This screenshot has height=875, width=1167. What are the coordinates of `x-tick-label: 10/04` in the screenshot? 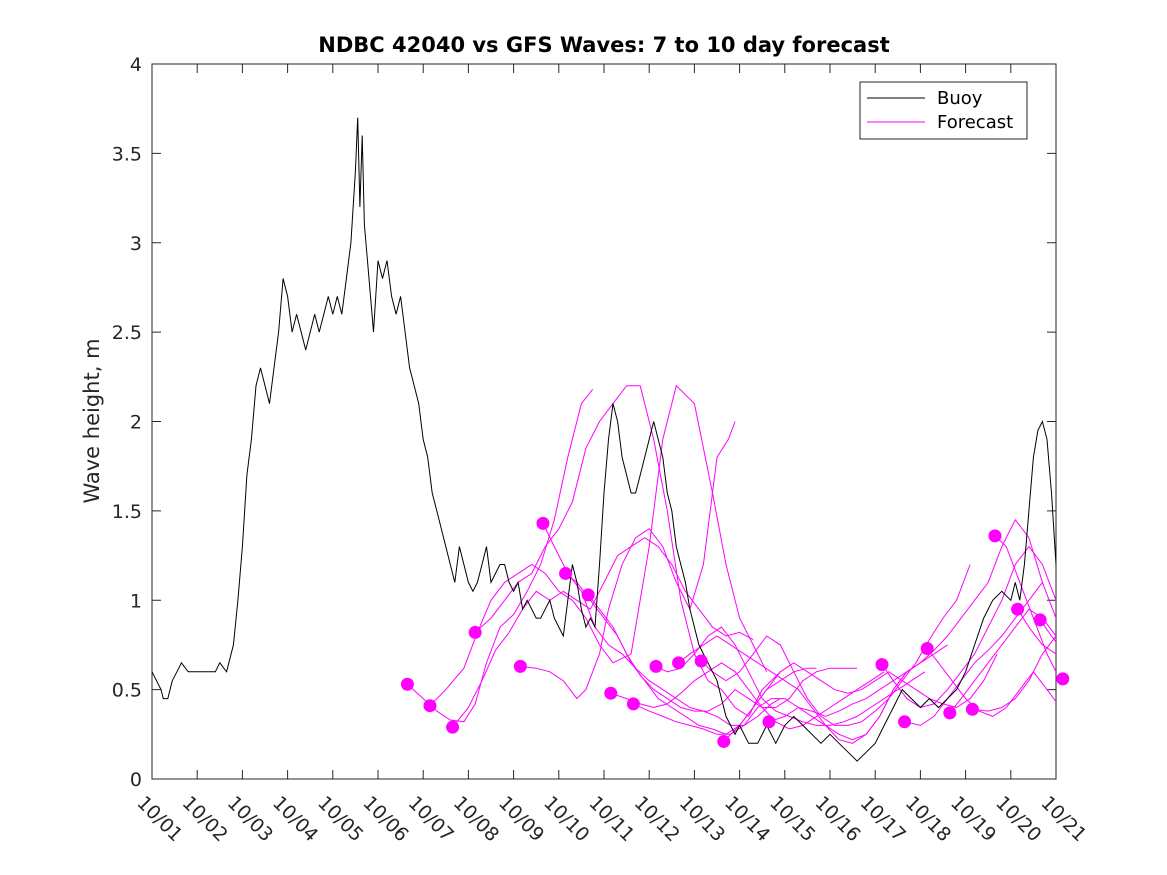 It's located at (295, 819).